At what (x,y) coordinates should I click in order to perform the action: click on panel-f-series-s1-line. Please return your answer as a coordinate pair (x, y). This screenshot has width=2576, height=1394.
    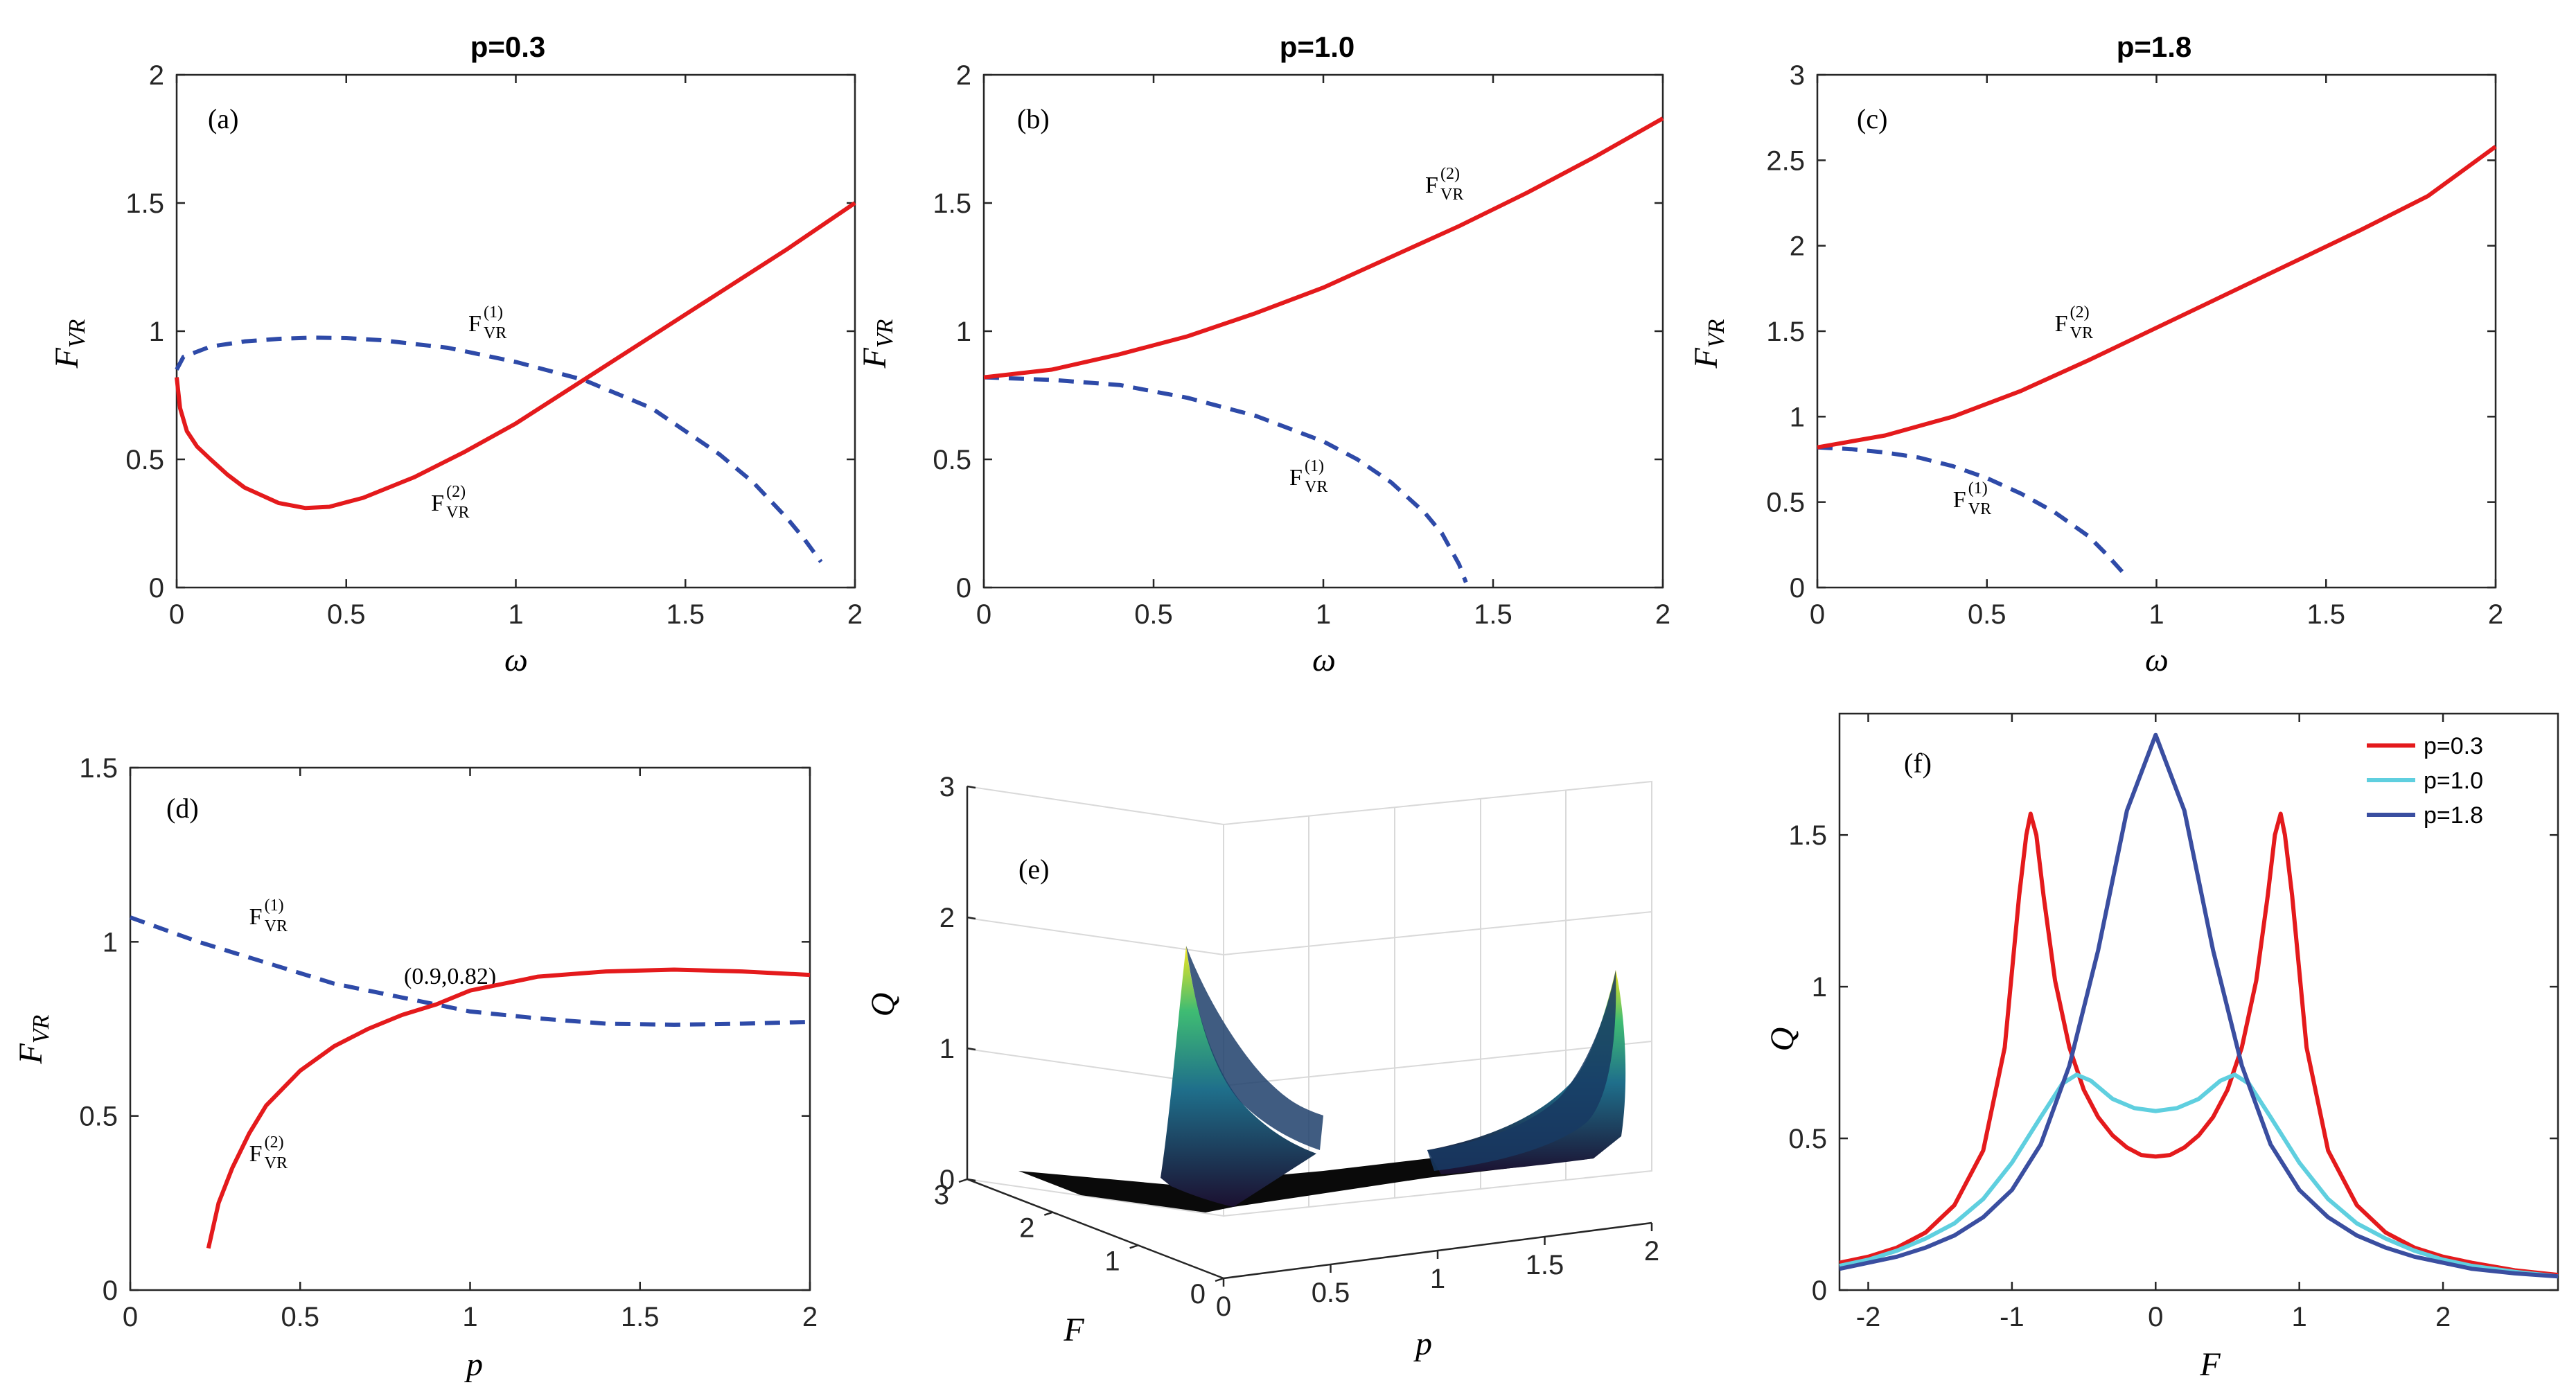
    Looking at the image, I should click on (2199, 1176).